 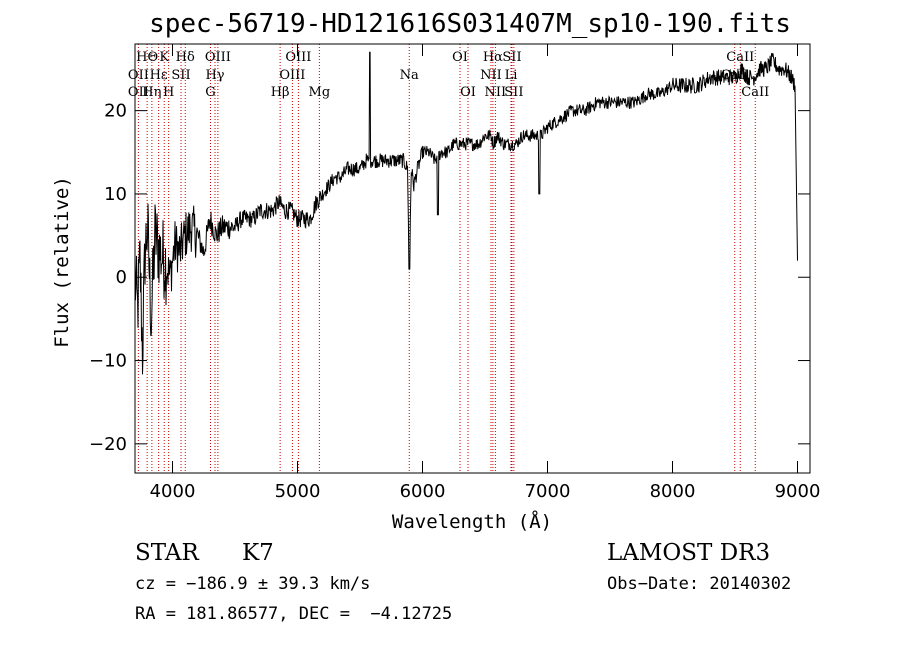 What do you see at coordinates (423, 491) in the screenshot?
I see `x-tick-label: 6000` at bounding box center [423, 491].